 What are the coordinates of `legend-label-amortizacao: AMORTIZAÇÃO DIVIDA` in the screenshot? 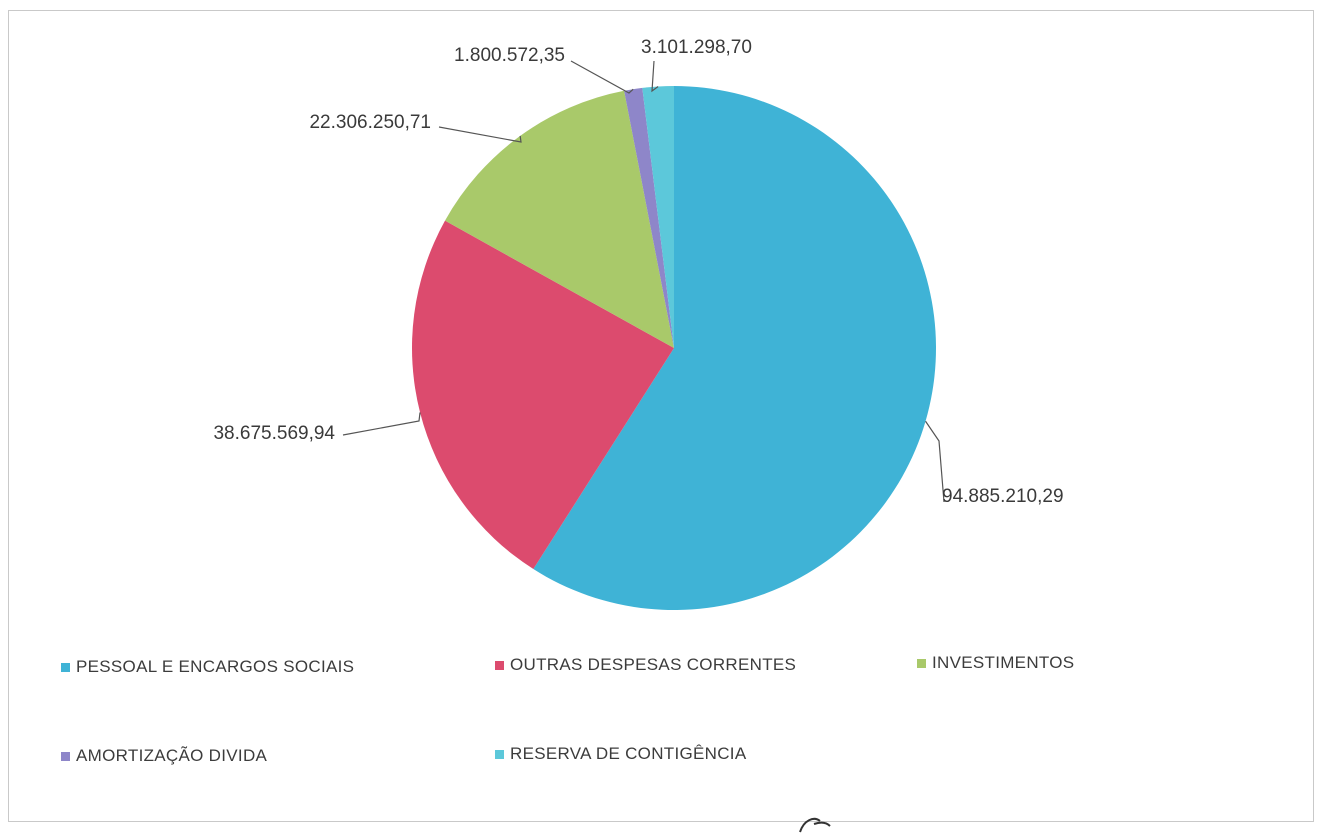 It's located at (172, 755).